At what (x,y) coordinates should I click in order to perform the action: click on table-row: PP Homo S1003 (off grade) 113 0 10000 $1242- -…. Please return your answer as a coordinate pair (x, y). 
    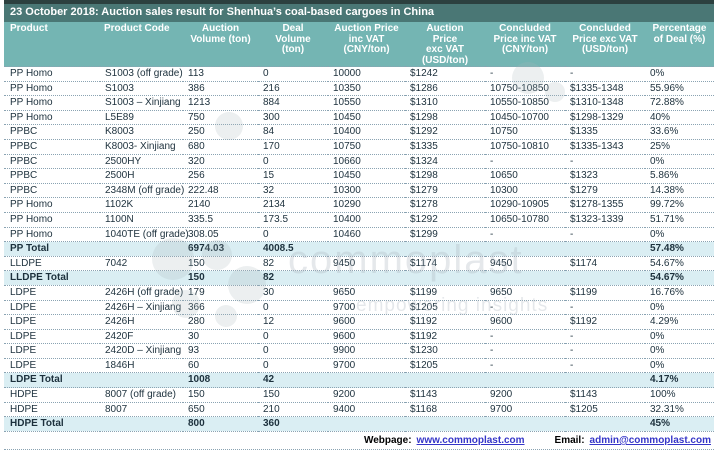
    Looking at the image, I should click on (359, 74).